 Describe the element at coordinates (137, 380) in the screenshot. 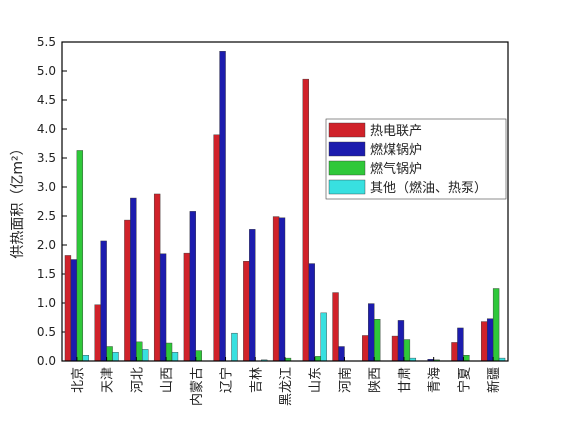

I see `x-tick-label: 河北` at that location.